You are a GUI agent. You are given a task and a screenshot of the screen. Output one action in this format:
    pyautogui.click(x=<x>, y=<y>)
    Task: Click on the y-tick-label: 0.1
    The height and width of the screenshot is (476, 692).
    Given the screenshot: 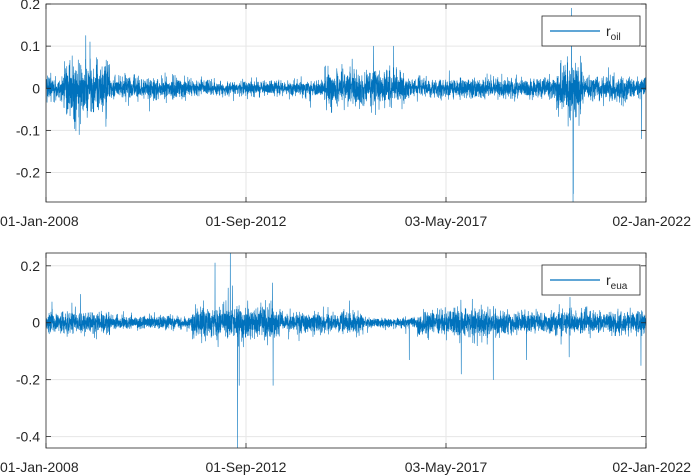 What is the action you would take?
    pyautogui.click(x=31, y=46)
    